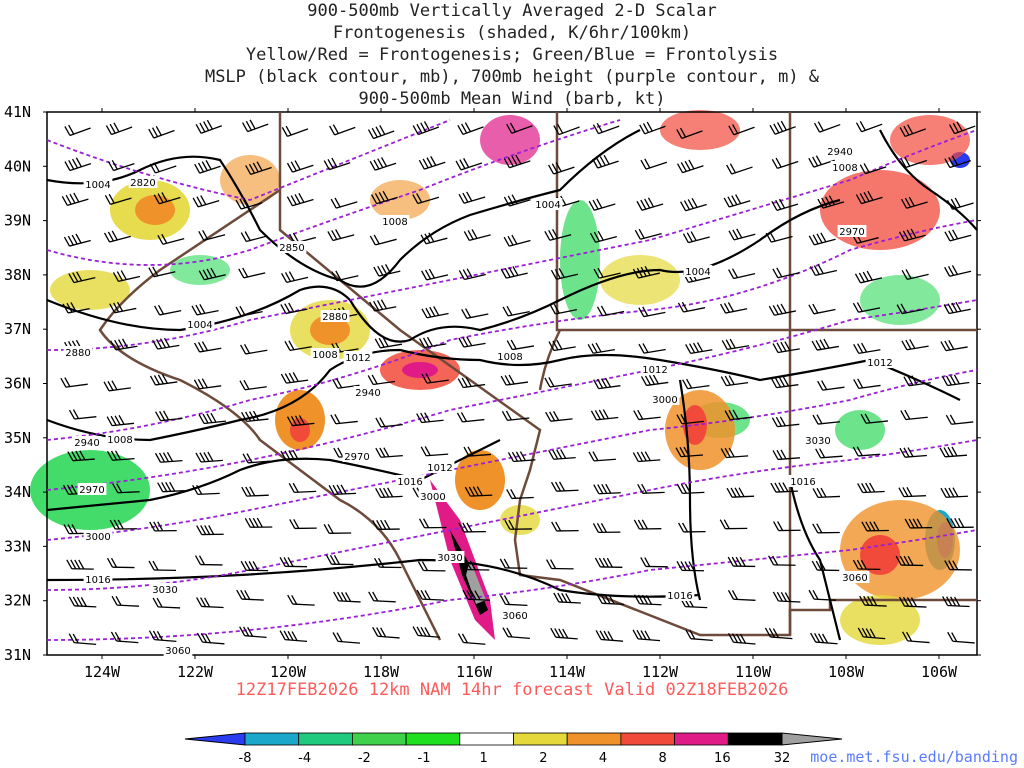 Image resolution: width=1024 pixels, height=768 pixels. Describe the element at coordinates (914, 757) in the screenshot. I see `credit-link: moe.met.fsu.edu/banding` at that location.